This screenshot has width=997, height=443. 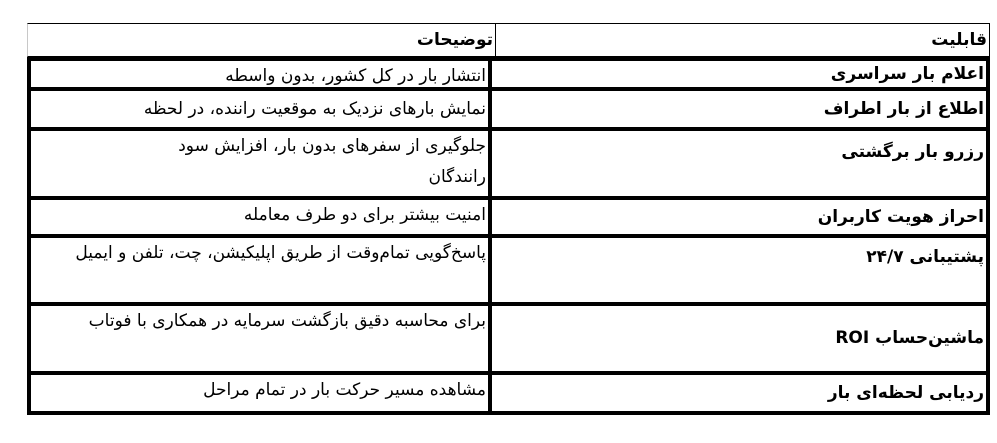 I want to click on header-capability: قابلیت, so click(x=742, y=40).